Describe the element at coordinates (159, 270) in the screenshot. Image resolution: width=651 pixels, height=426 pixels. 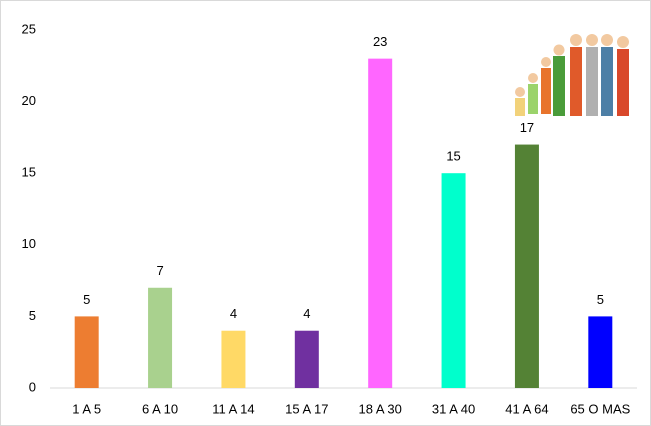
I see `data-label: 7` at that location.